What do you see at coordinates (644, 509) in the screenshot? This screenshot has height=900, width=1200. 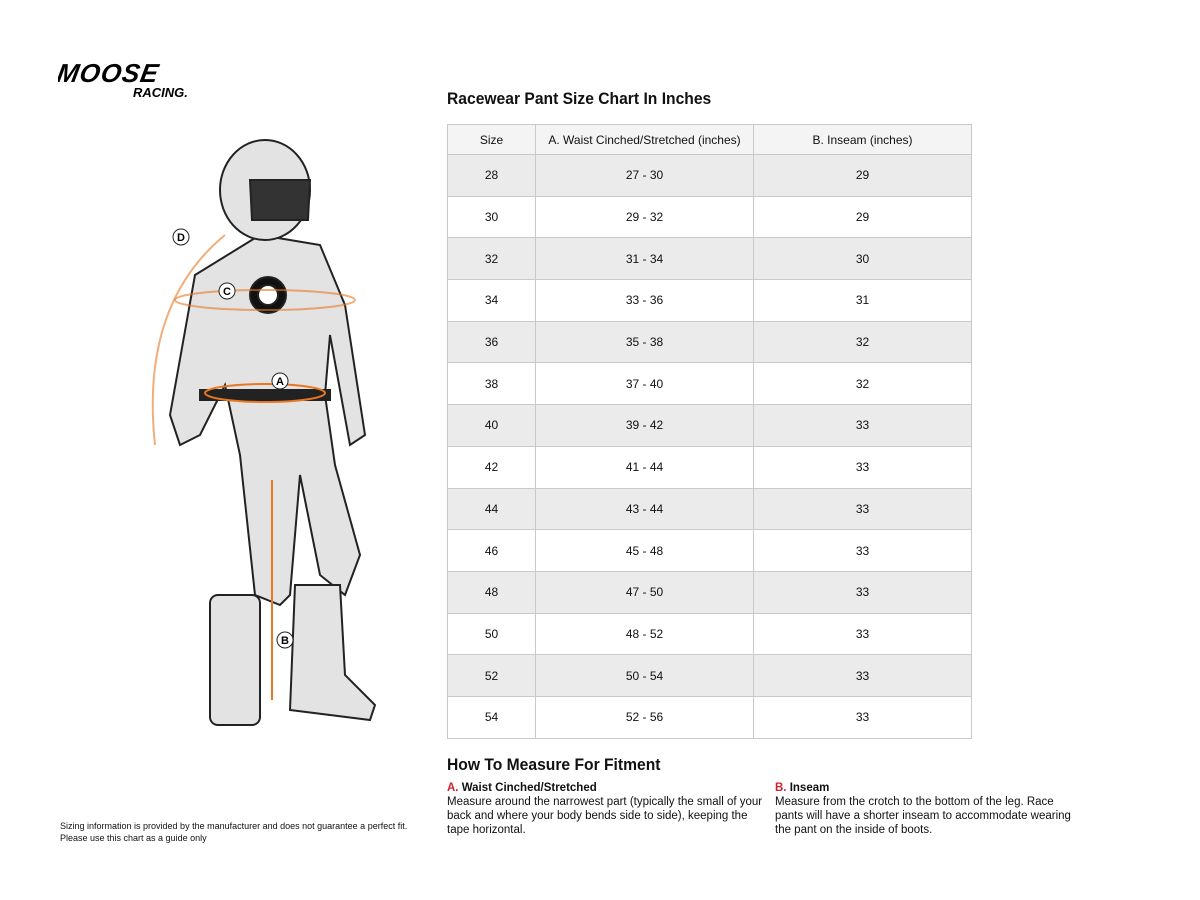 I see `waist-cell: 43 - 44` at bounding box center [644, 509].